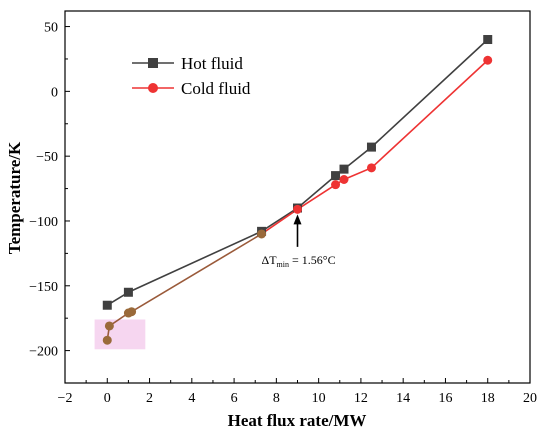 The height and width of the screenshot is (433, 550). I want to click on y-tick-label: −50, so click(47, 157).